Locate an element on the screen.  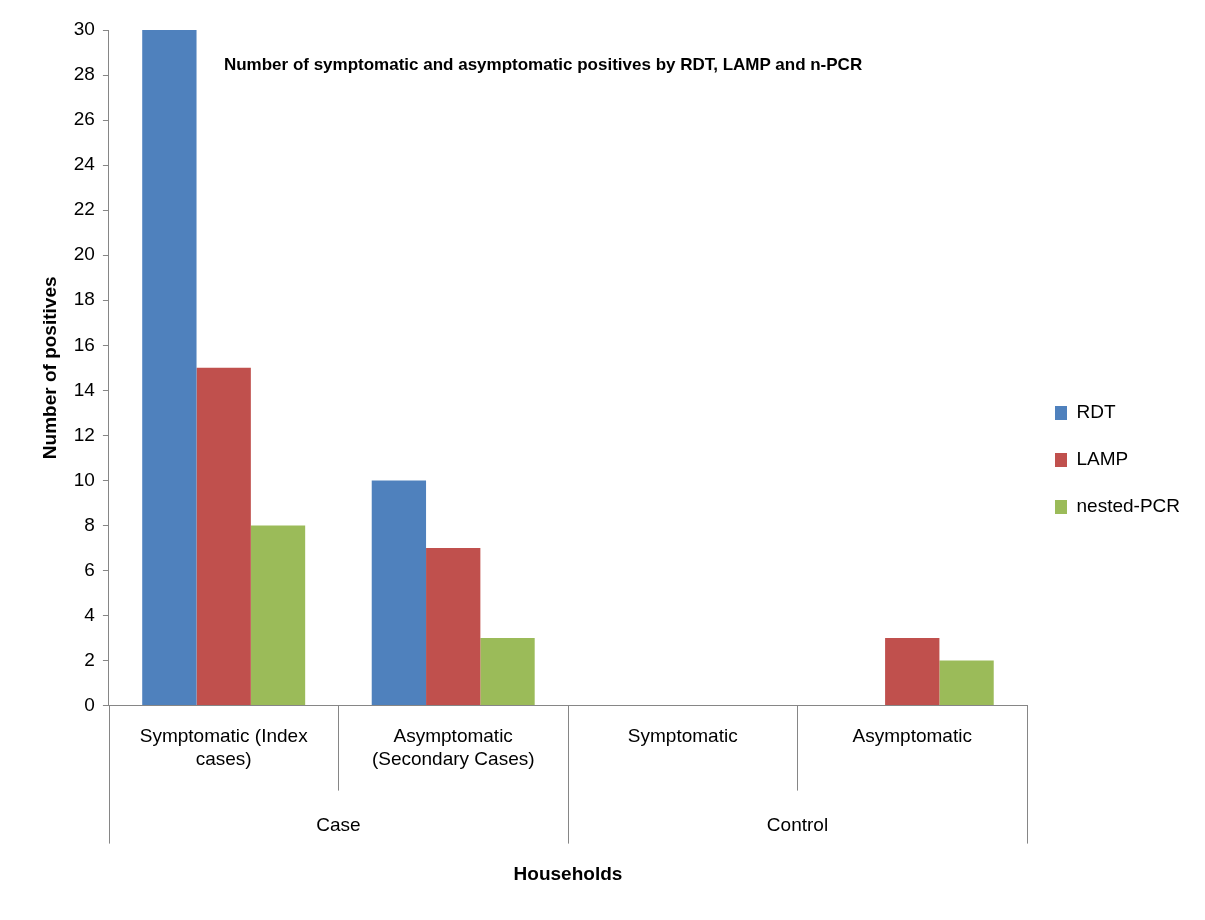
y-tick-label: 6 is located at coordinates (89, 569).